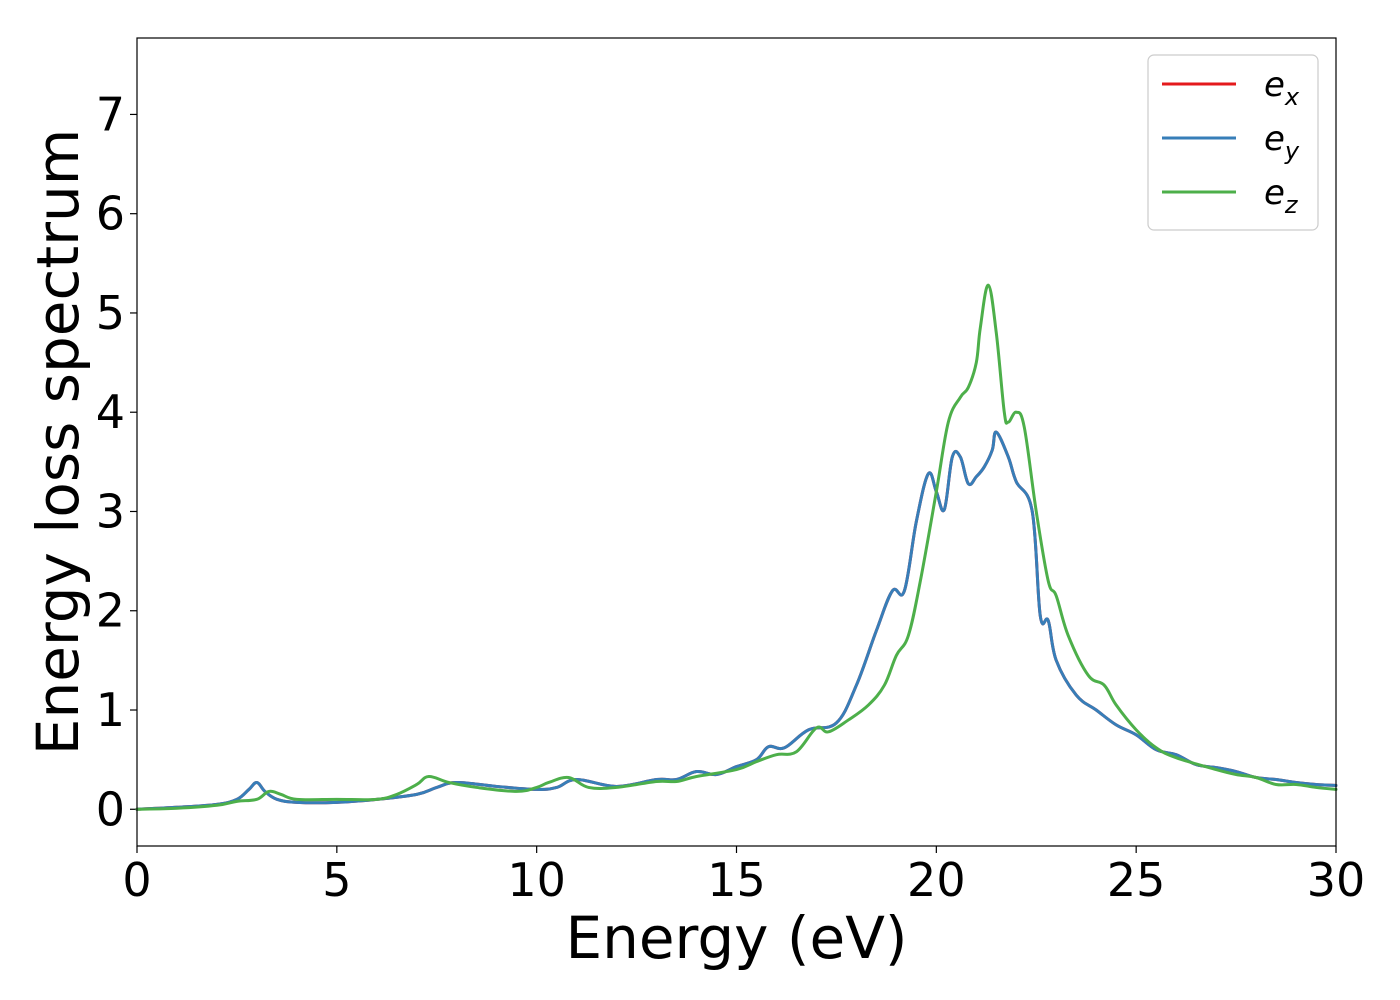  I want to click on x-axis-label: Energy (eV), so click(736, 938).